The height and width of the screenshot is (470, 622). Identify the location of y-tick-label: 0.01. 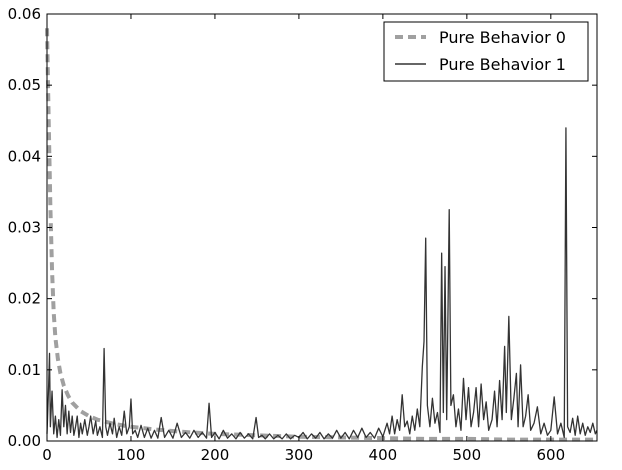
(24, 370).